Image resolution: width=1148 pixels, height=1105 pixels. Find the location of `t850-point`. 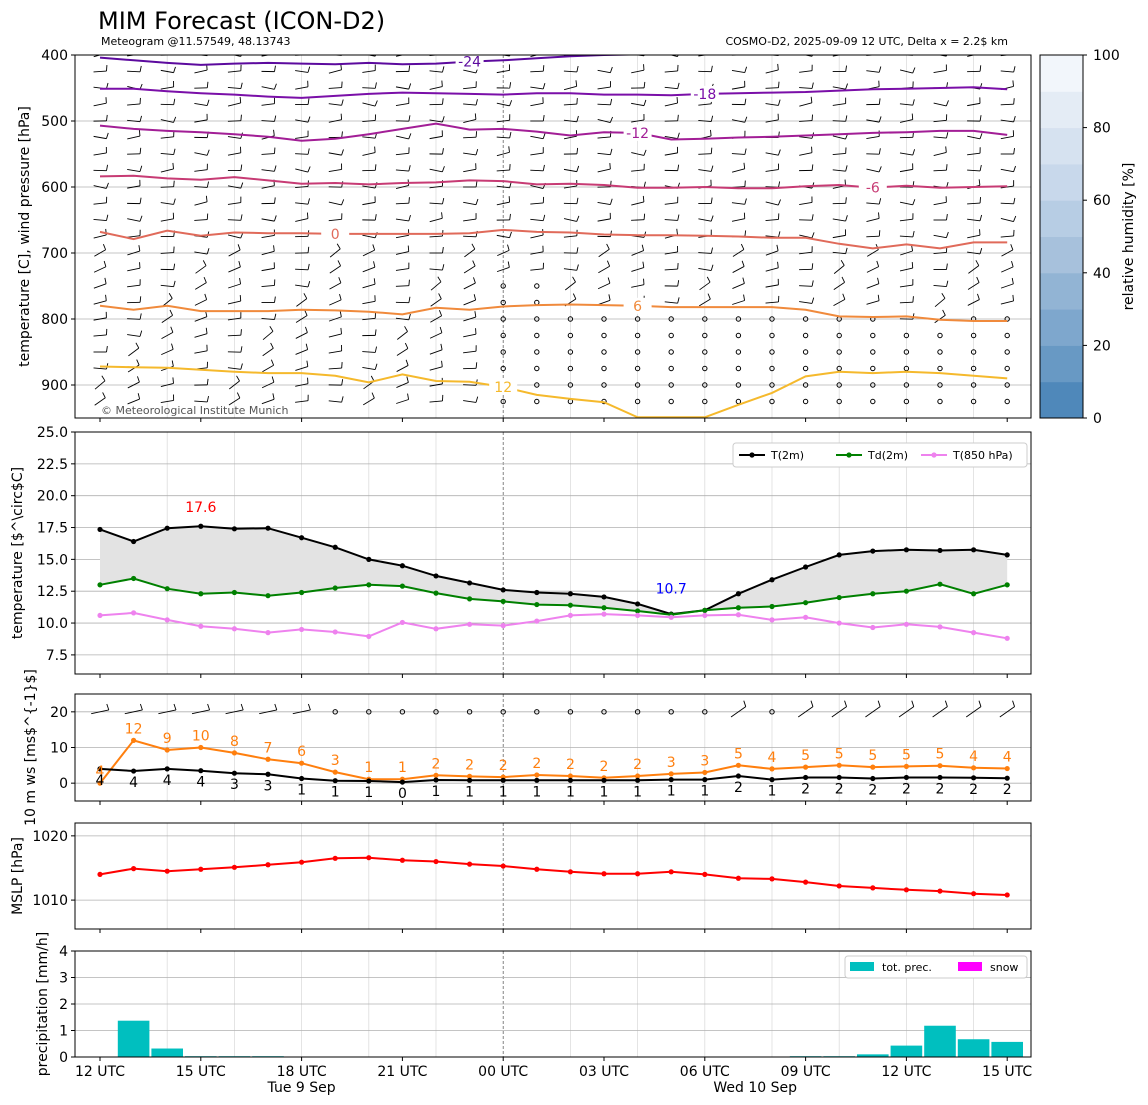

t850-point is located at coordinates (402, 622).